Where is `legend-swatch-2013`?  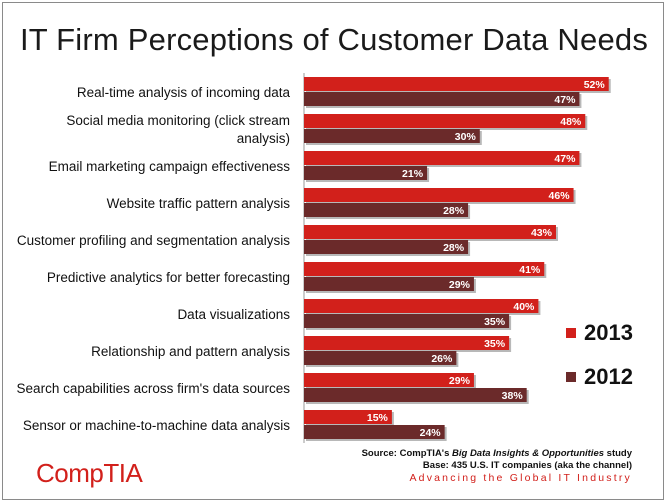
legend-swatch-2013 is located at coordinates (571, 333).